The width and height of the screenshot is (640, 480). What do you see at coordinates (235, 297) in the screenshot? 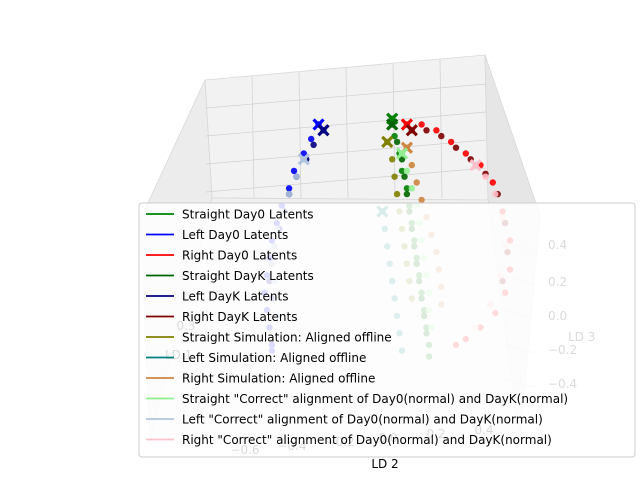
I see `legend-label: Left DayK Latents` at bounding box center [235, 297].